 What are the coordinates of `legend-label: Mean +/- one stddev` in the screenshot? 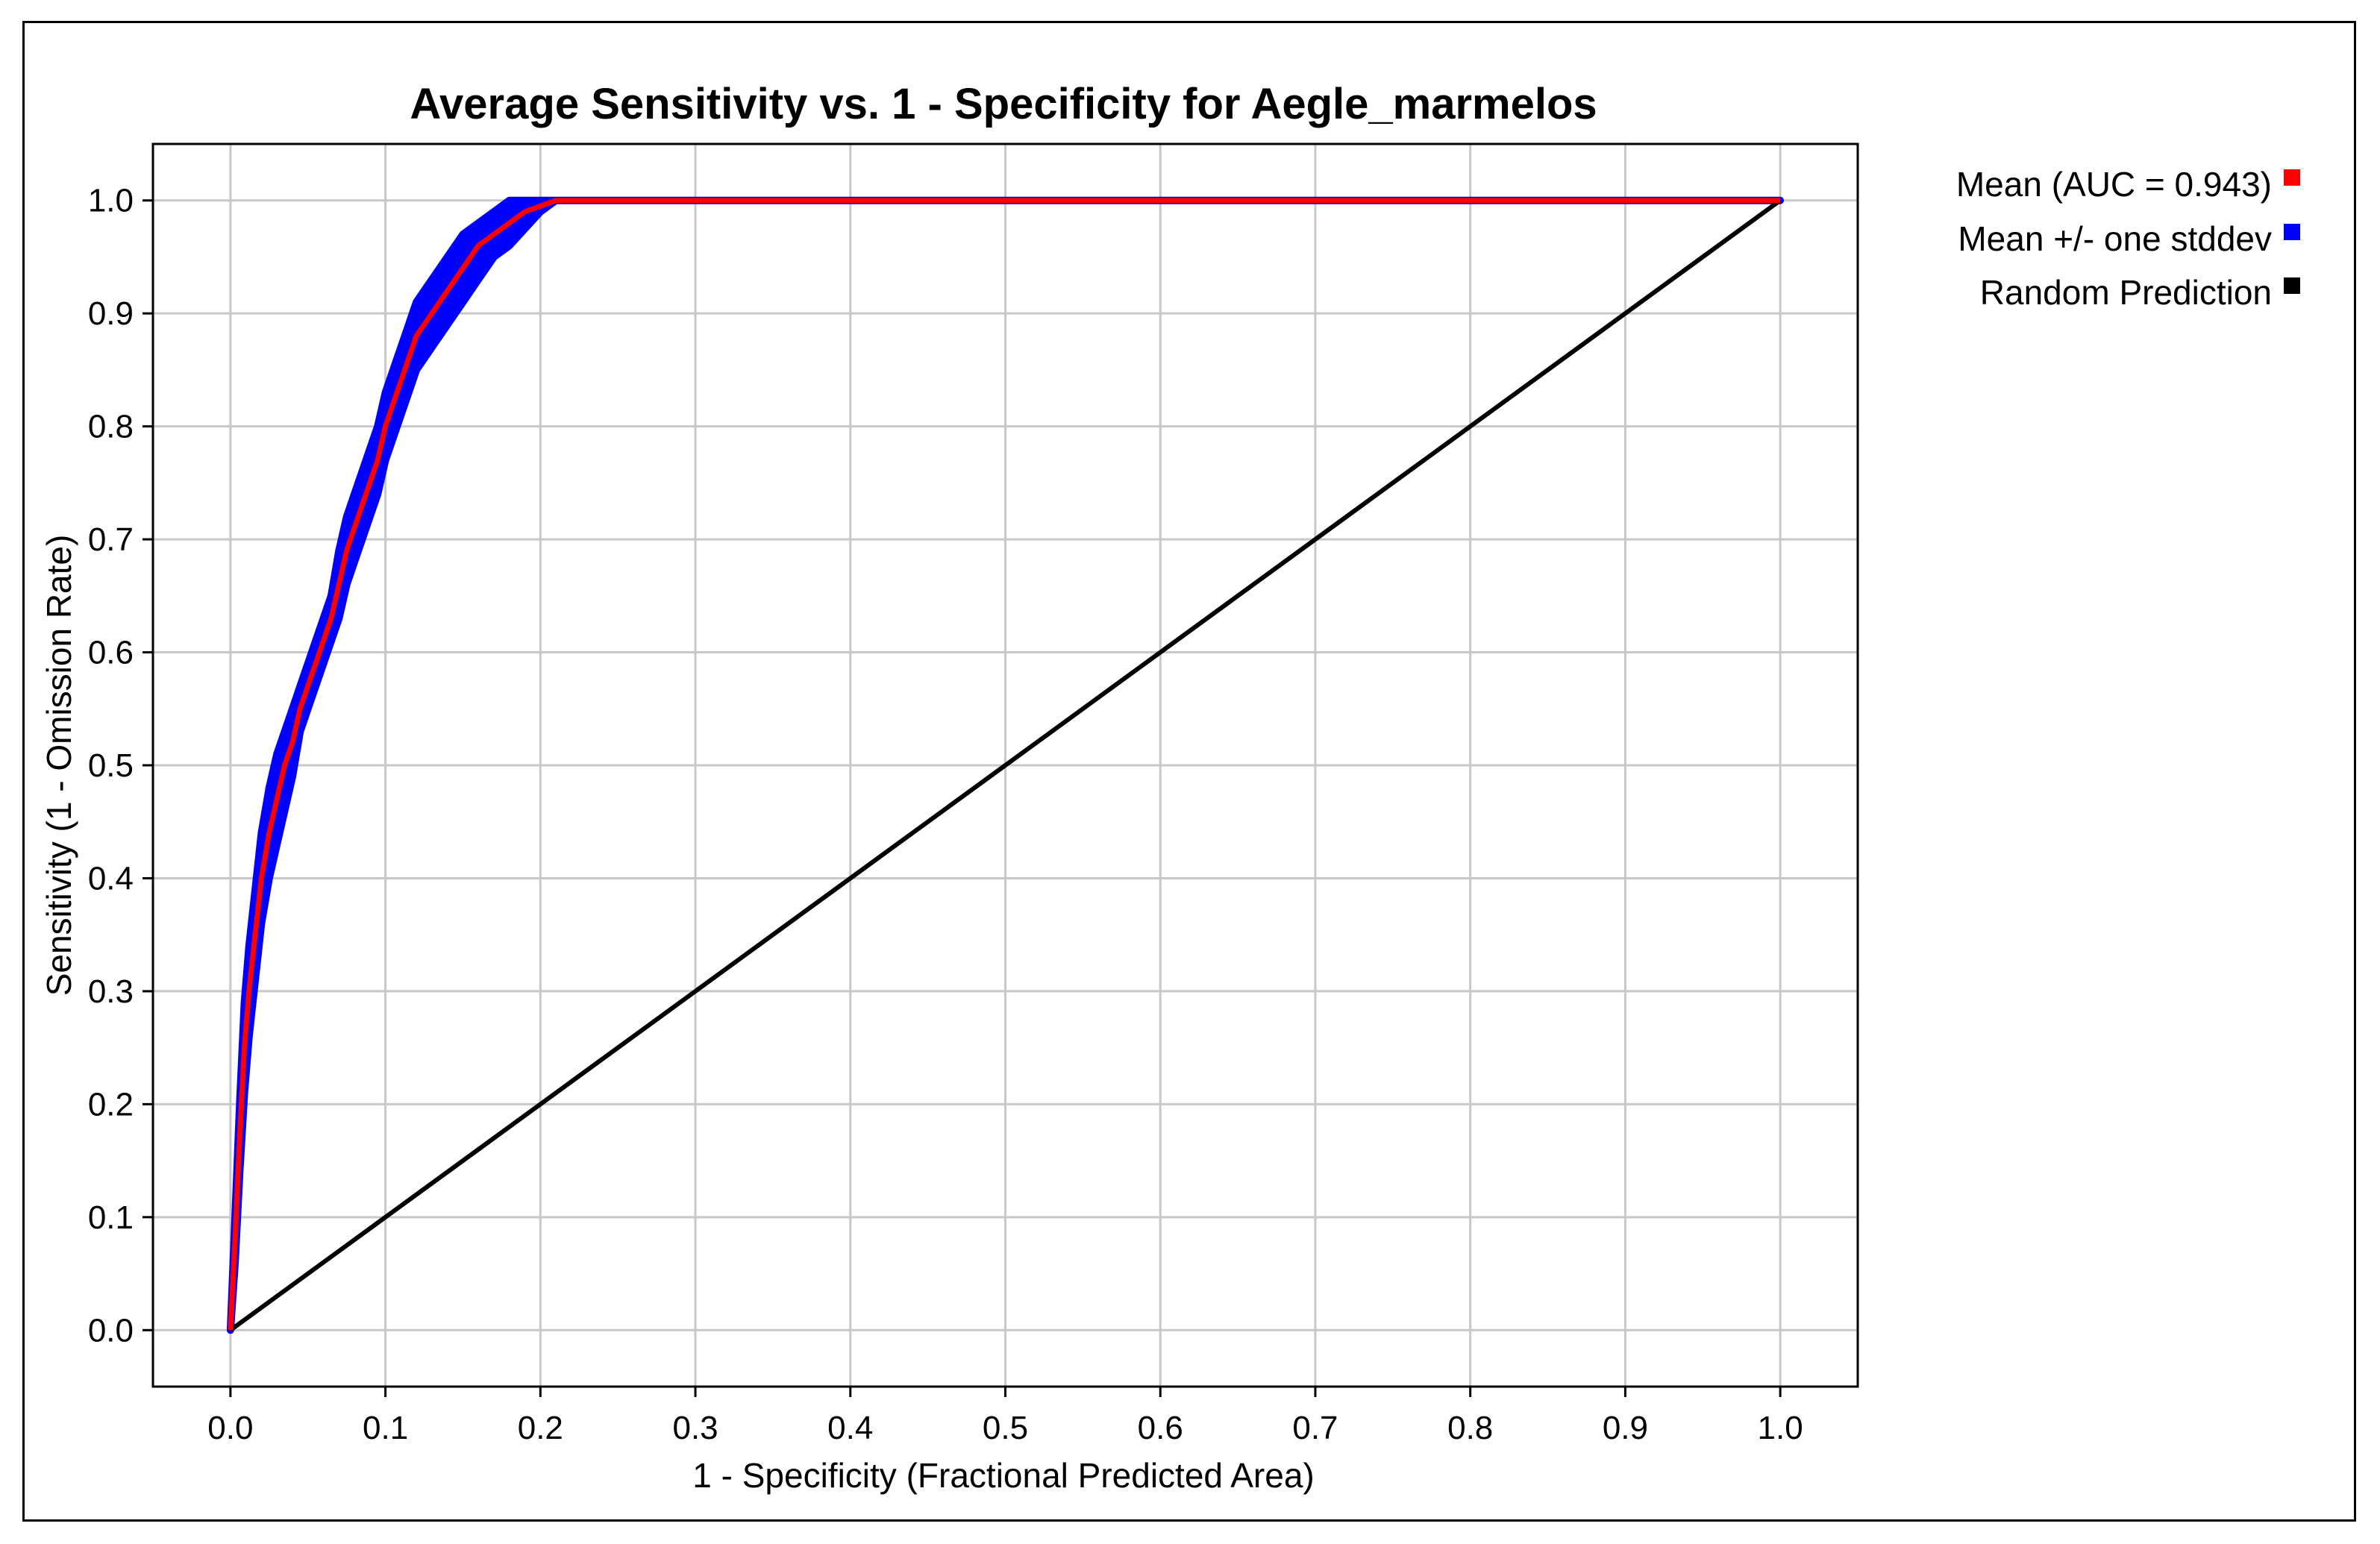 It's located at (2115, 239).